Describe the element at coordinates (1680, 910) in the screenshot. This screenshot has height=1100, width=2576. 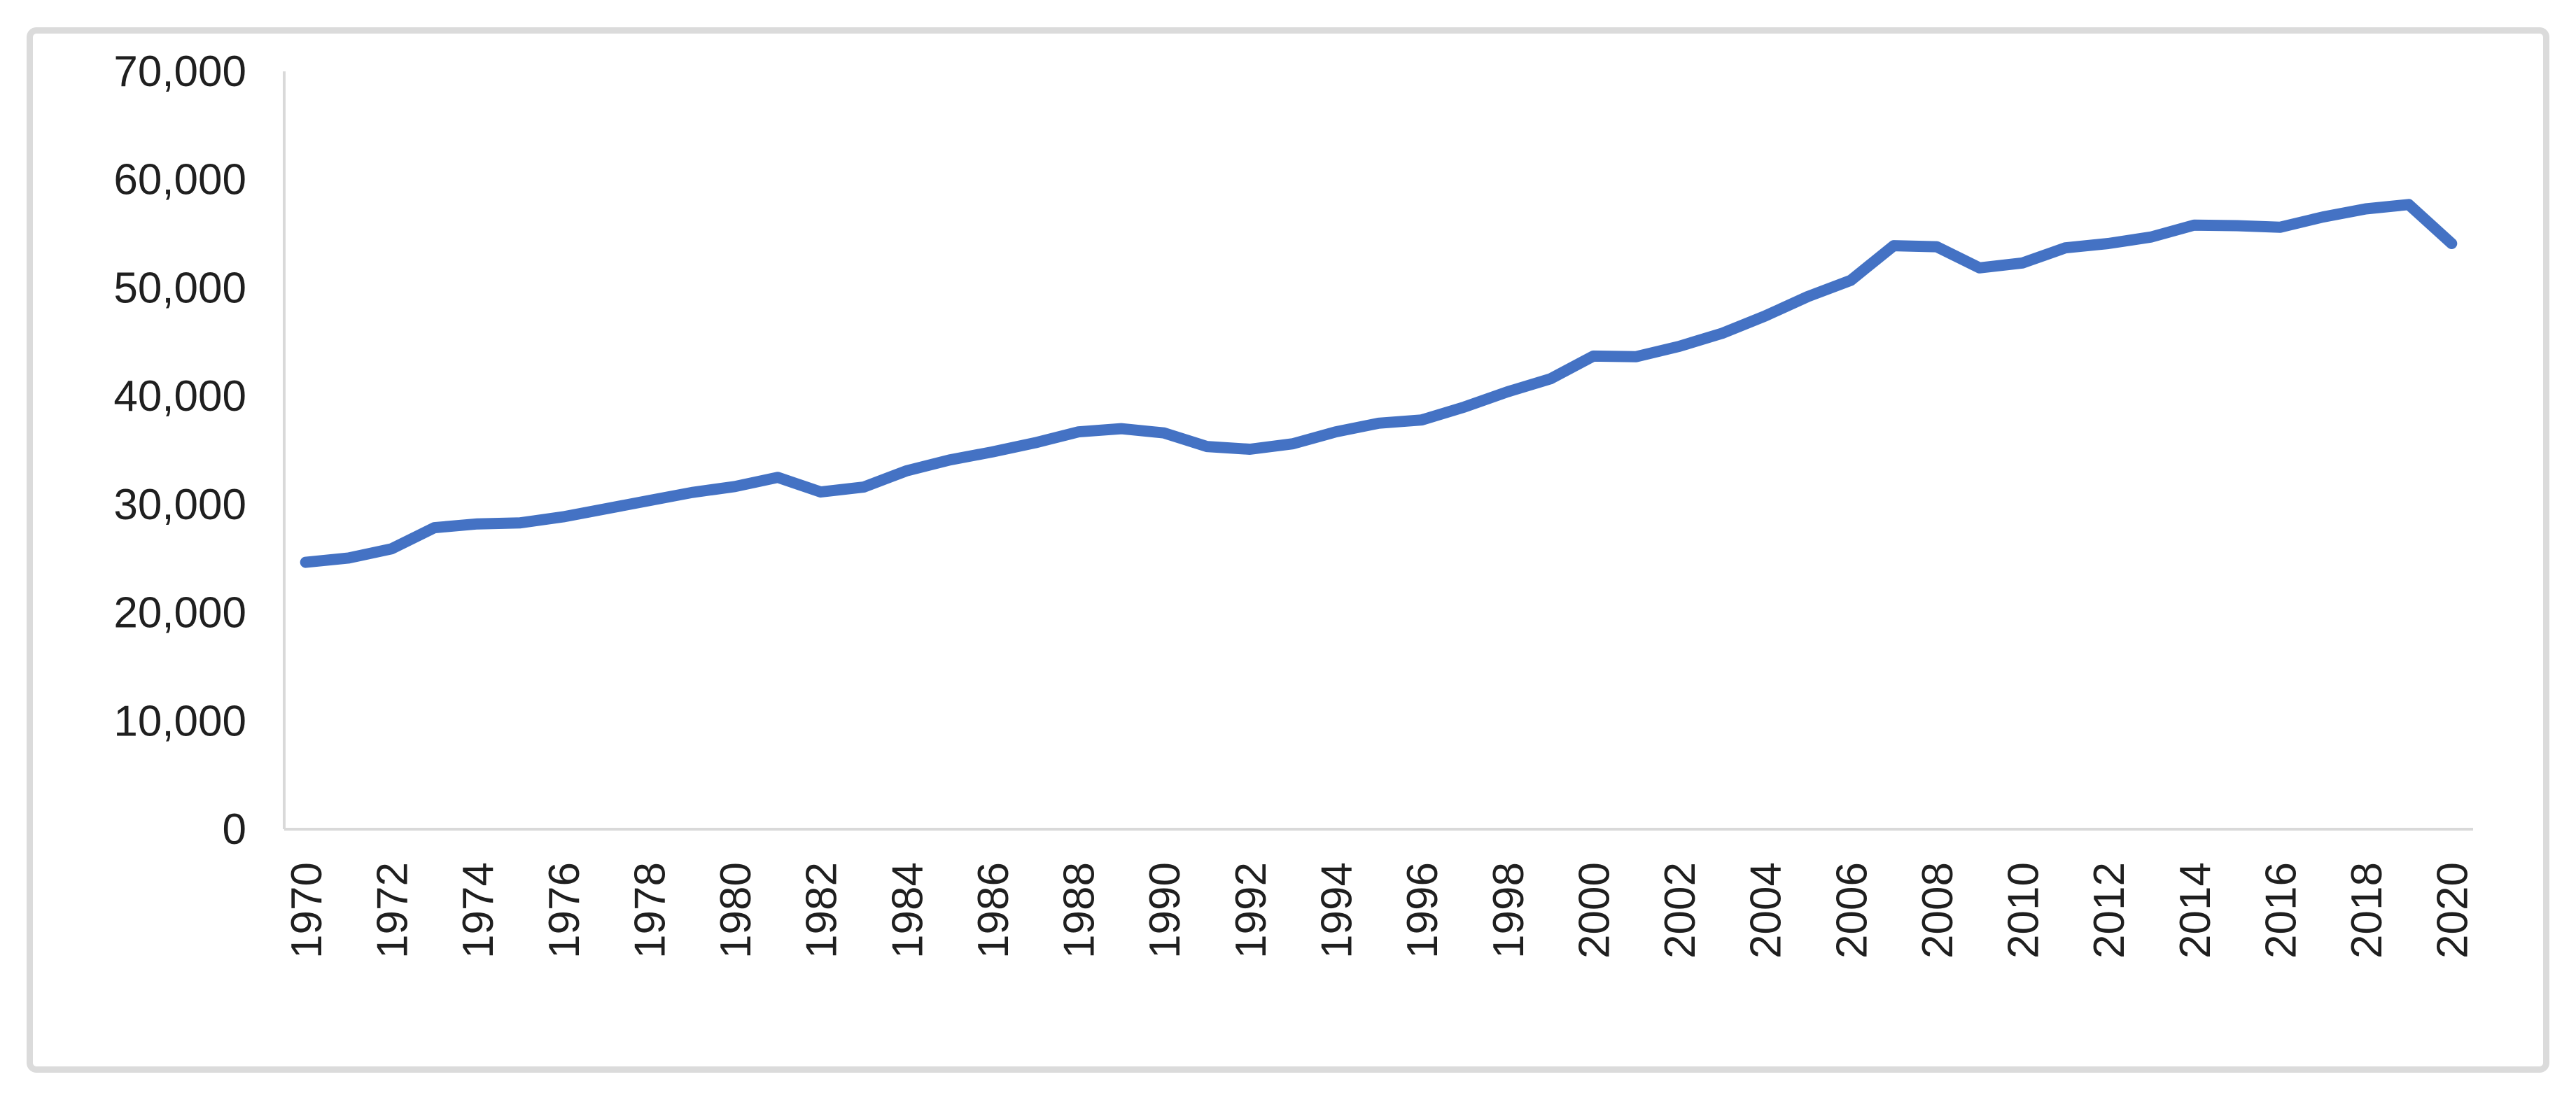
I see `x-axis-tick-label: 2002` at that location.